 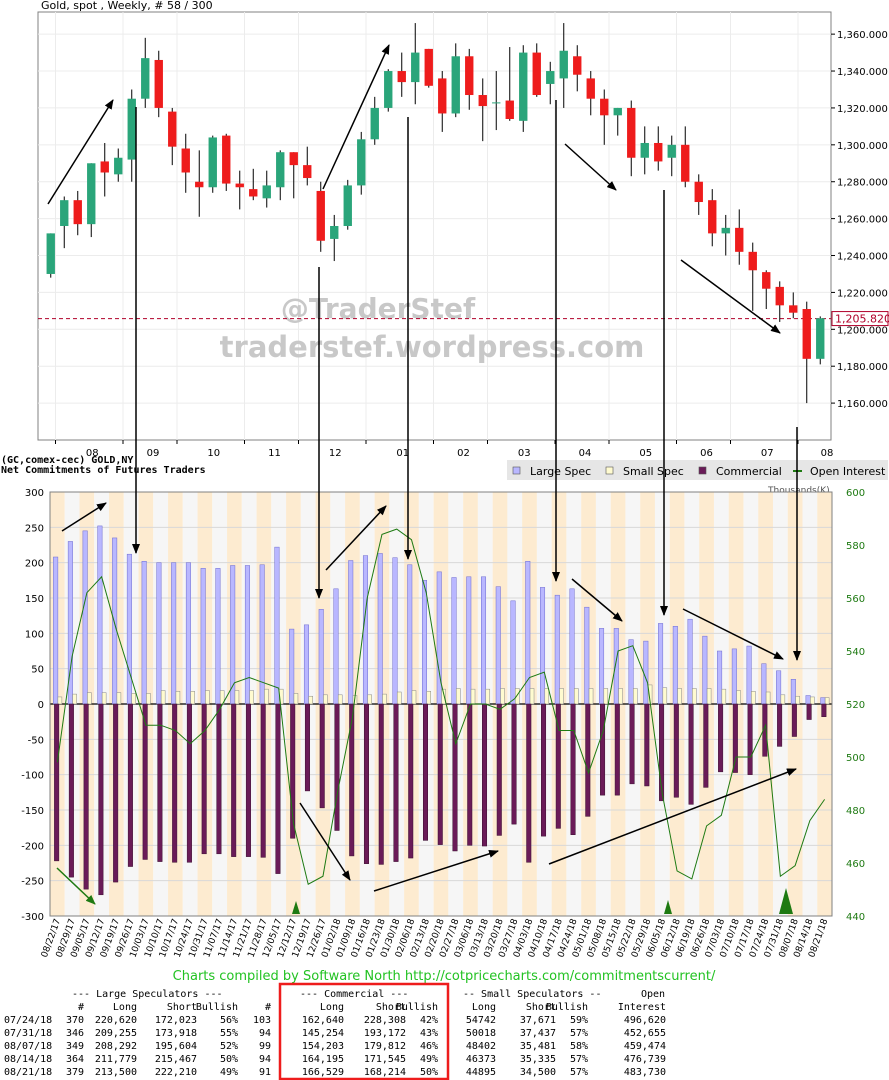 I want to click on watermark-site: traderstef.wordpress.com, so click(x=432, y=347).